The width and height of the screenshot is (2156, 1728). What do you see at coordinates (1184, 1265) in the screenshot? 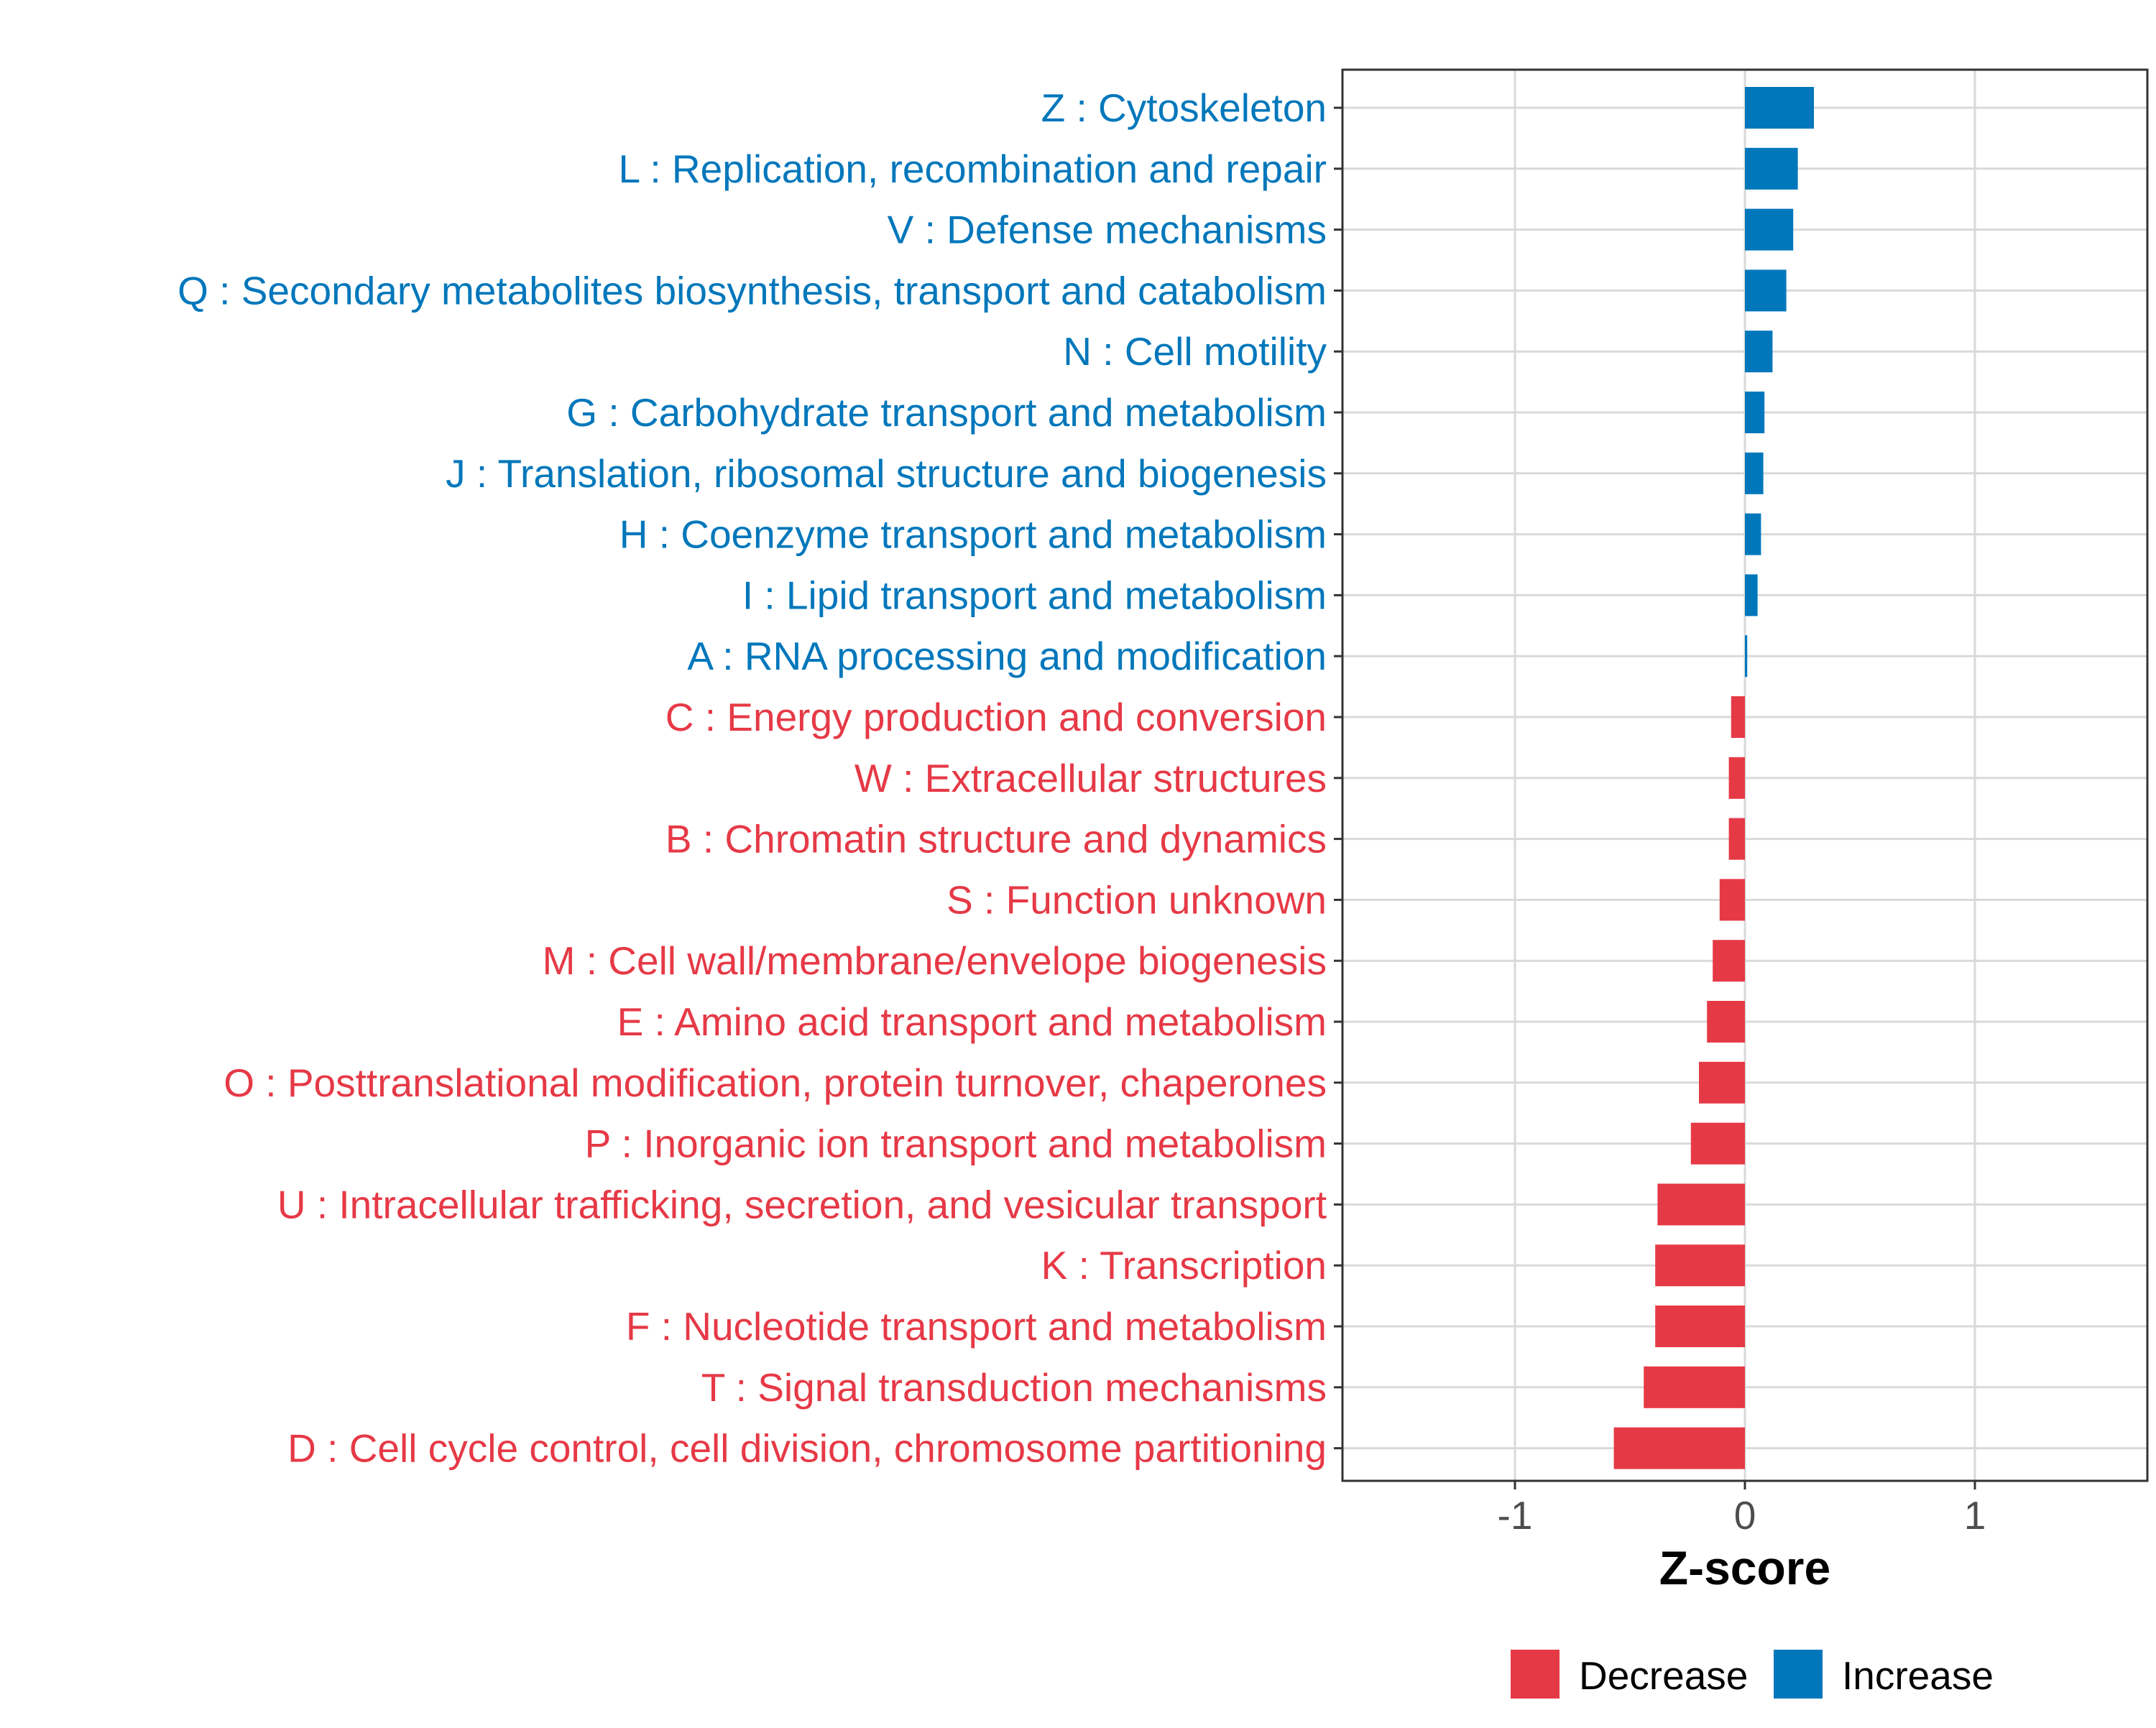
I see `y-tick-label: K : Transcription` at bounding box center [1184, 1265].